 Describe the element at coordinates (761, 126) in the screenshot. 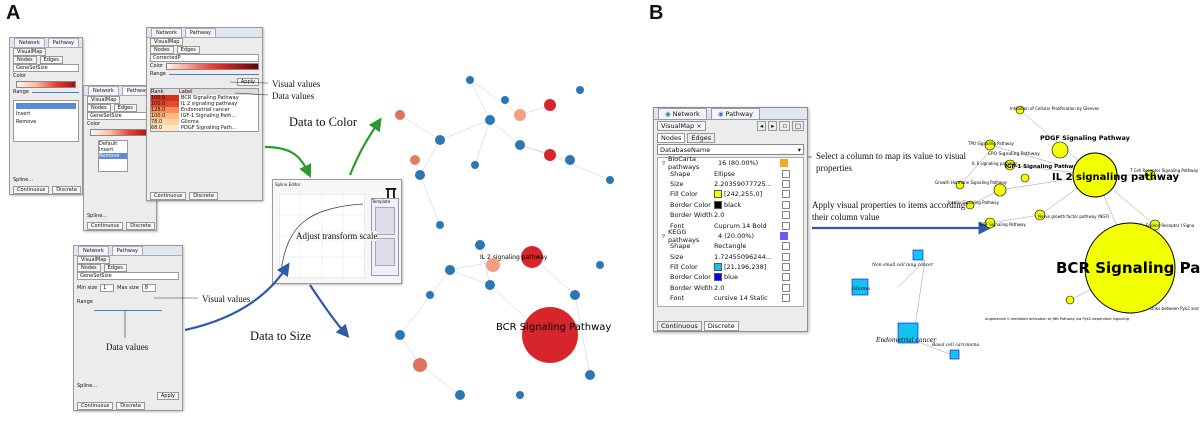

I see `prev-tab-icon: ◂` at that location.